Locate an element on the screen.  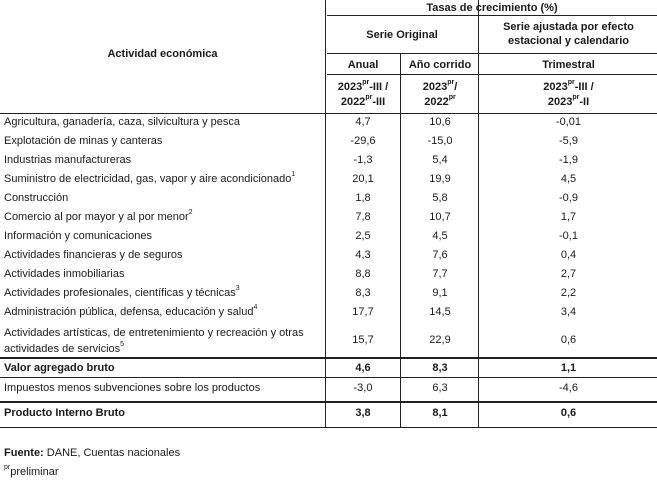
table-header-bottom-rule is located at coordinates (328, 113).